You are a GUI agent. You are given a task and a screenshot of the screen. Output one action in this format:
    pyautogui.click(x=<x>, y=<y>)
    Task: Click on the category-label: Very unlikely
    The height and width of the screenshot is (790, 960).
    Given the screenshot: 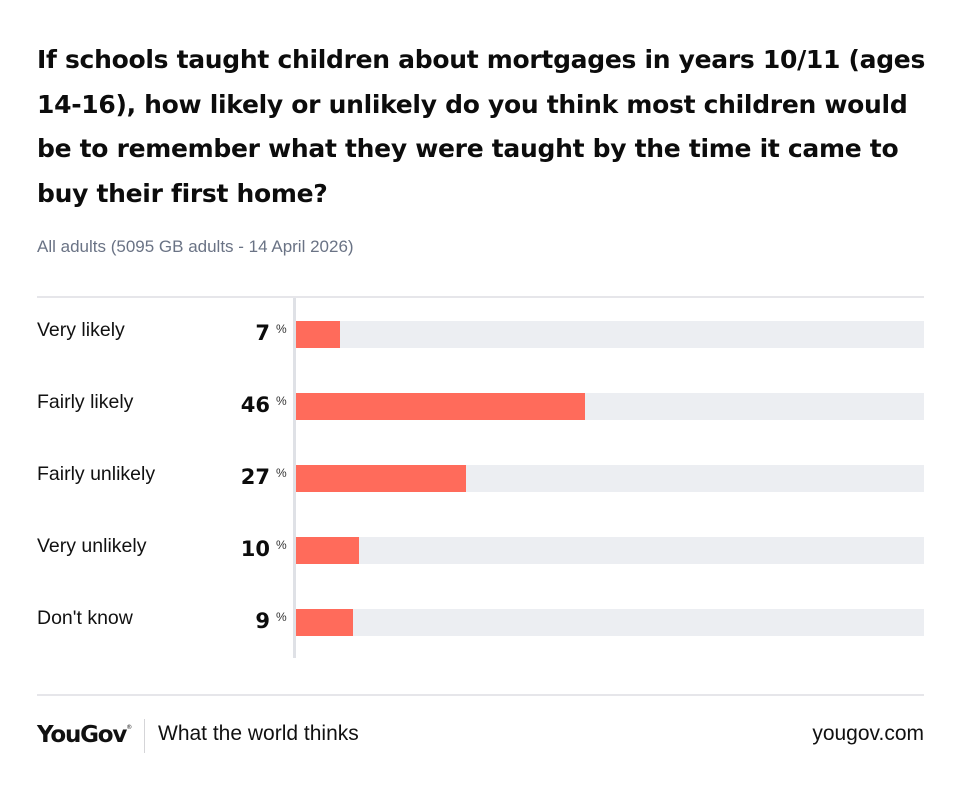 What is the action you would take?
    pyautogui.click(x=92, y=546)
    